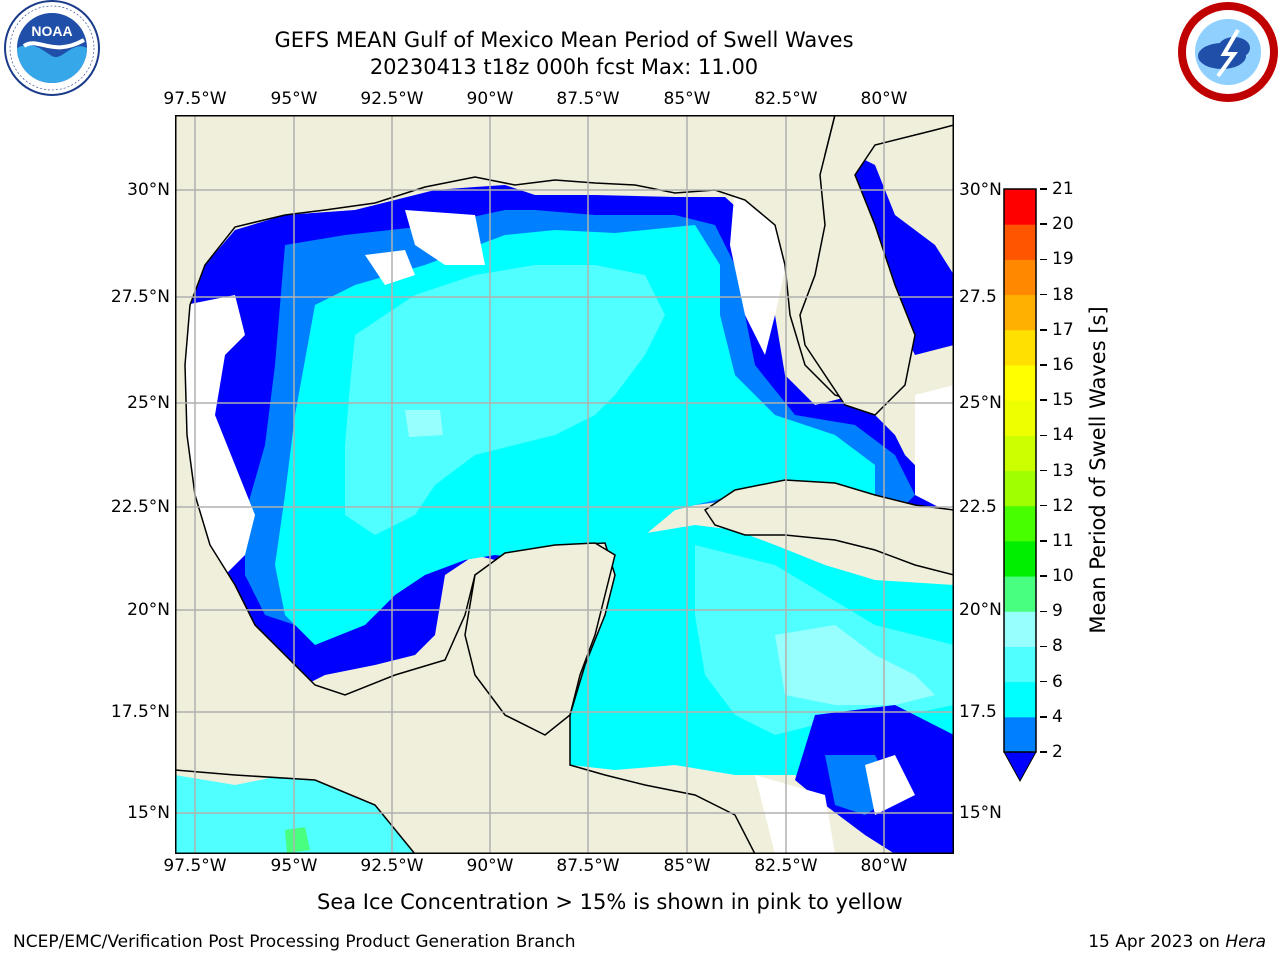  What do you see at coordinates (978, 507) in the screenshot?
I see `lat-tick-right-3: 22.5` at bounding box center [978, 507].